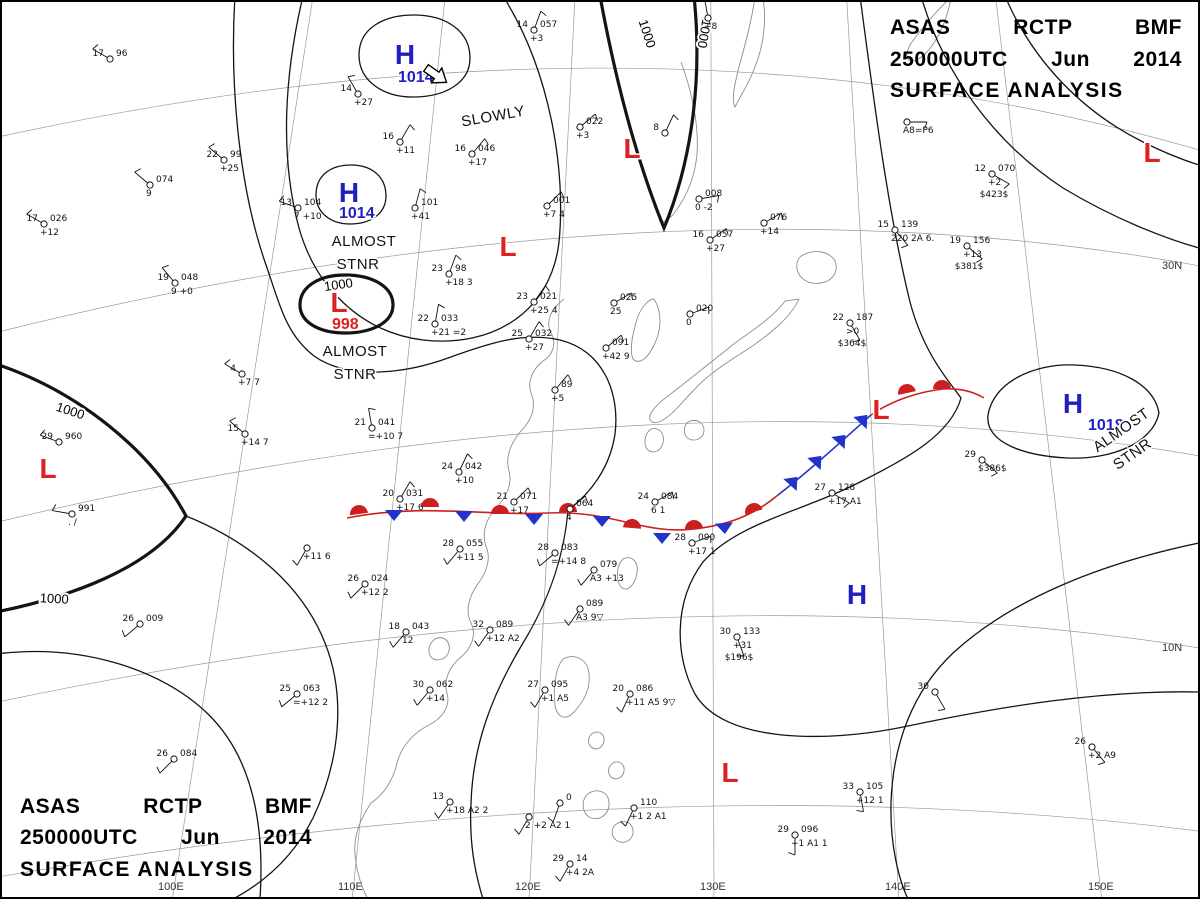  What do you see at coordinates (658, 511) in the screenshot?
I see `station-data: 6 1` at bounding box center [658, 511].